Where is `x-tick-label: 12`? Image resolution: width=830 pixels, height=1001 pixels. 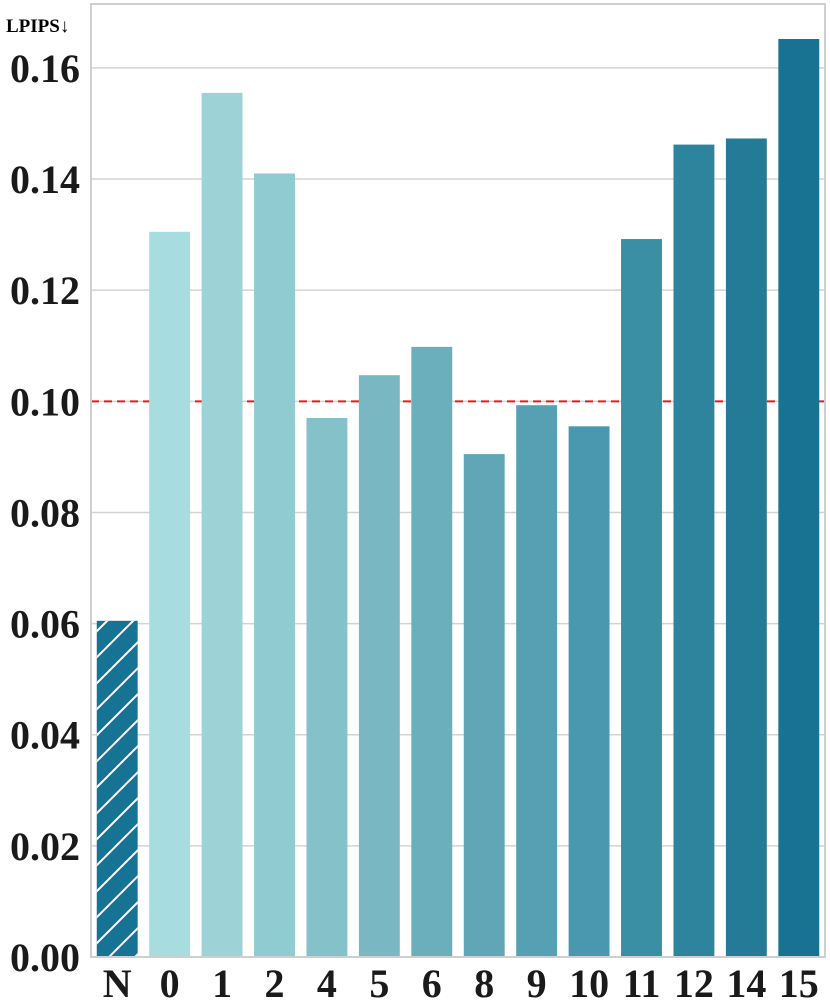
x-tick-label: 12 is located at coordinates (694, 981).